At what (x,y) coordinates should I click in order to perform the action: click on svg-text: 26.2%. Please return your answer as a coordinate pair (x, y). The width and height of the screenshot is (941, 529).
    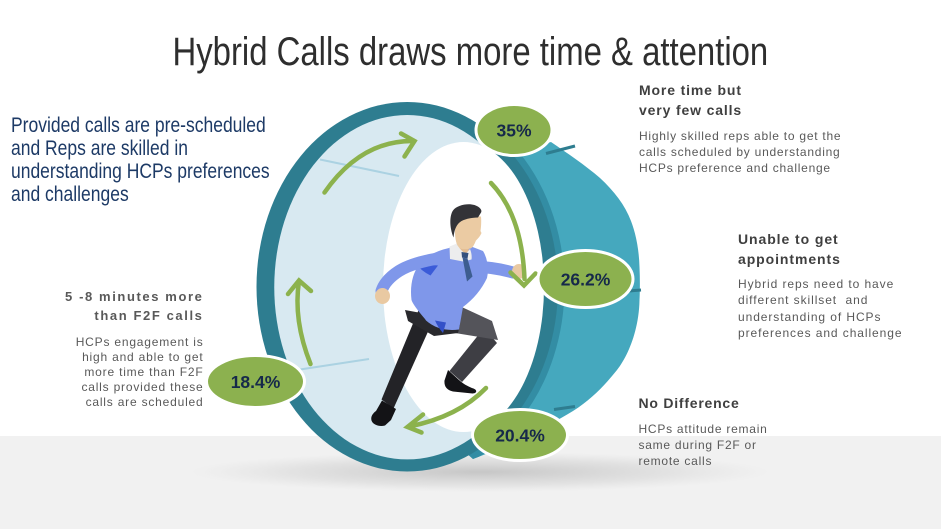
    Looking at the image, I should click on (586, 279).